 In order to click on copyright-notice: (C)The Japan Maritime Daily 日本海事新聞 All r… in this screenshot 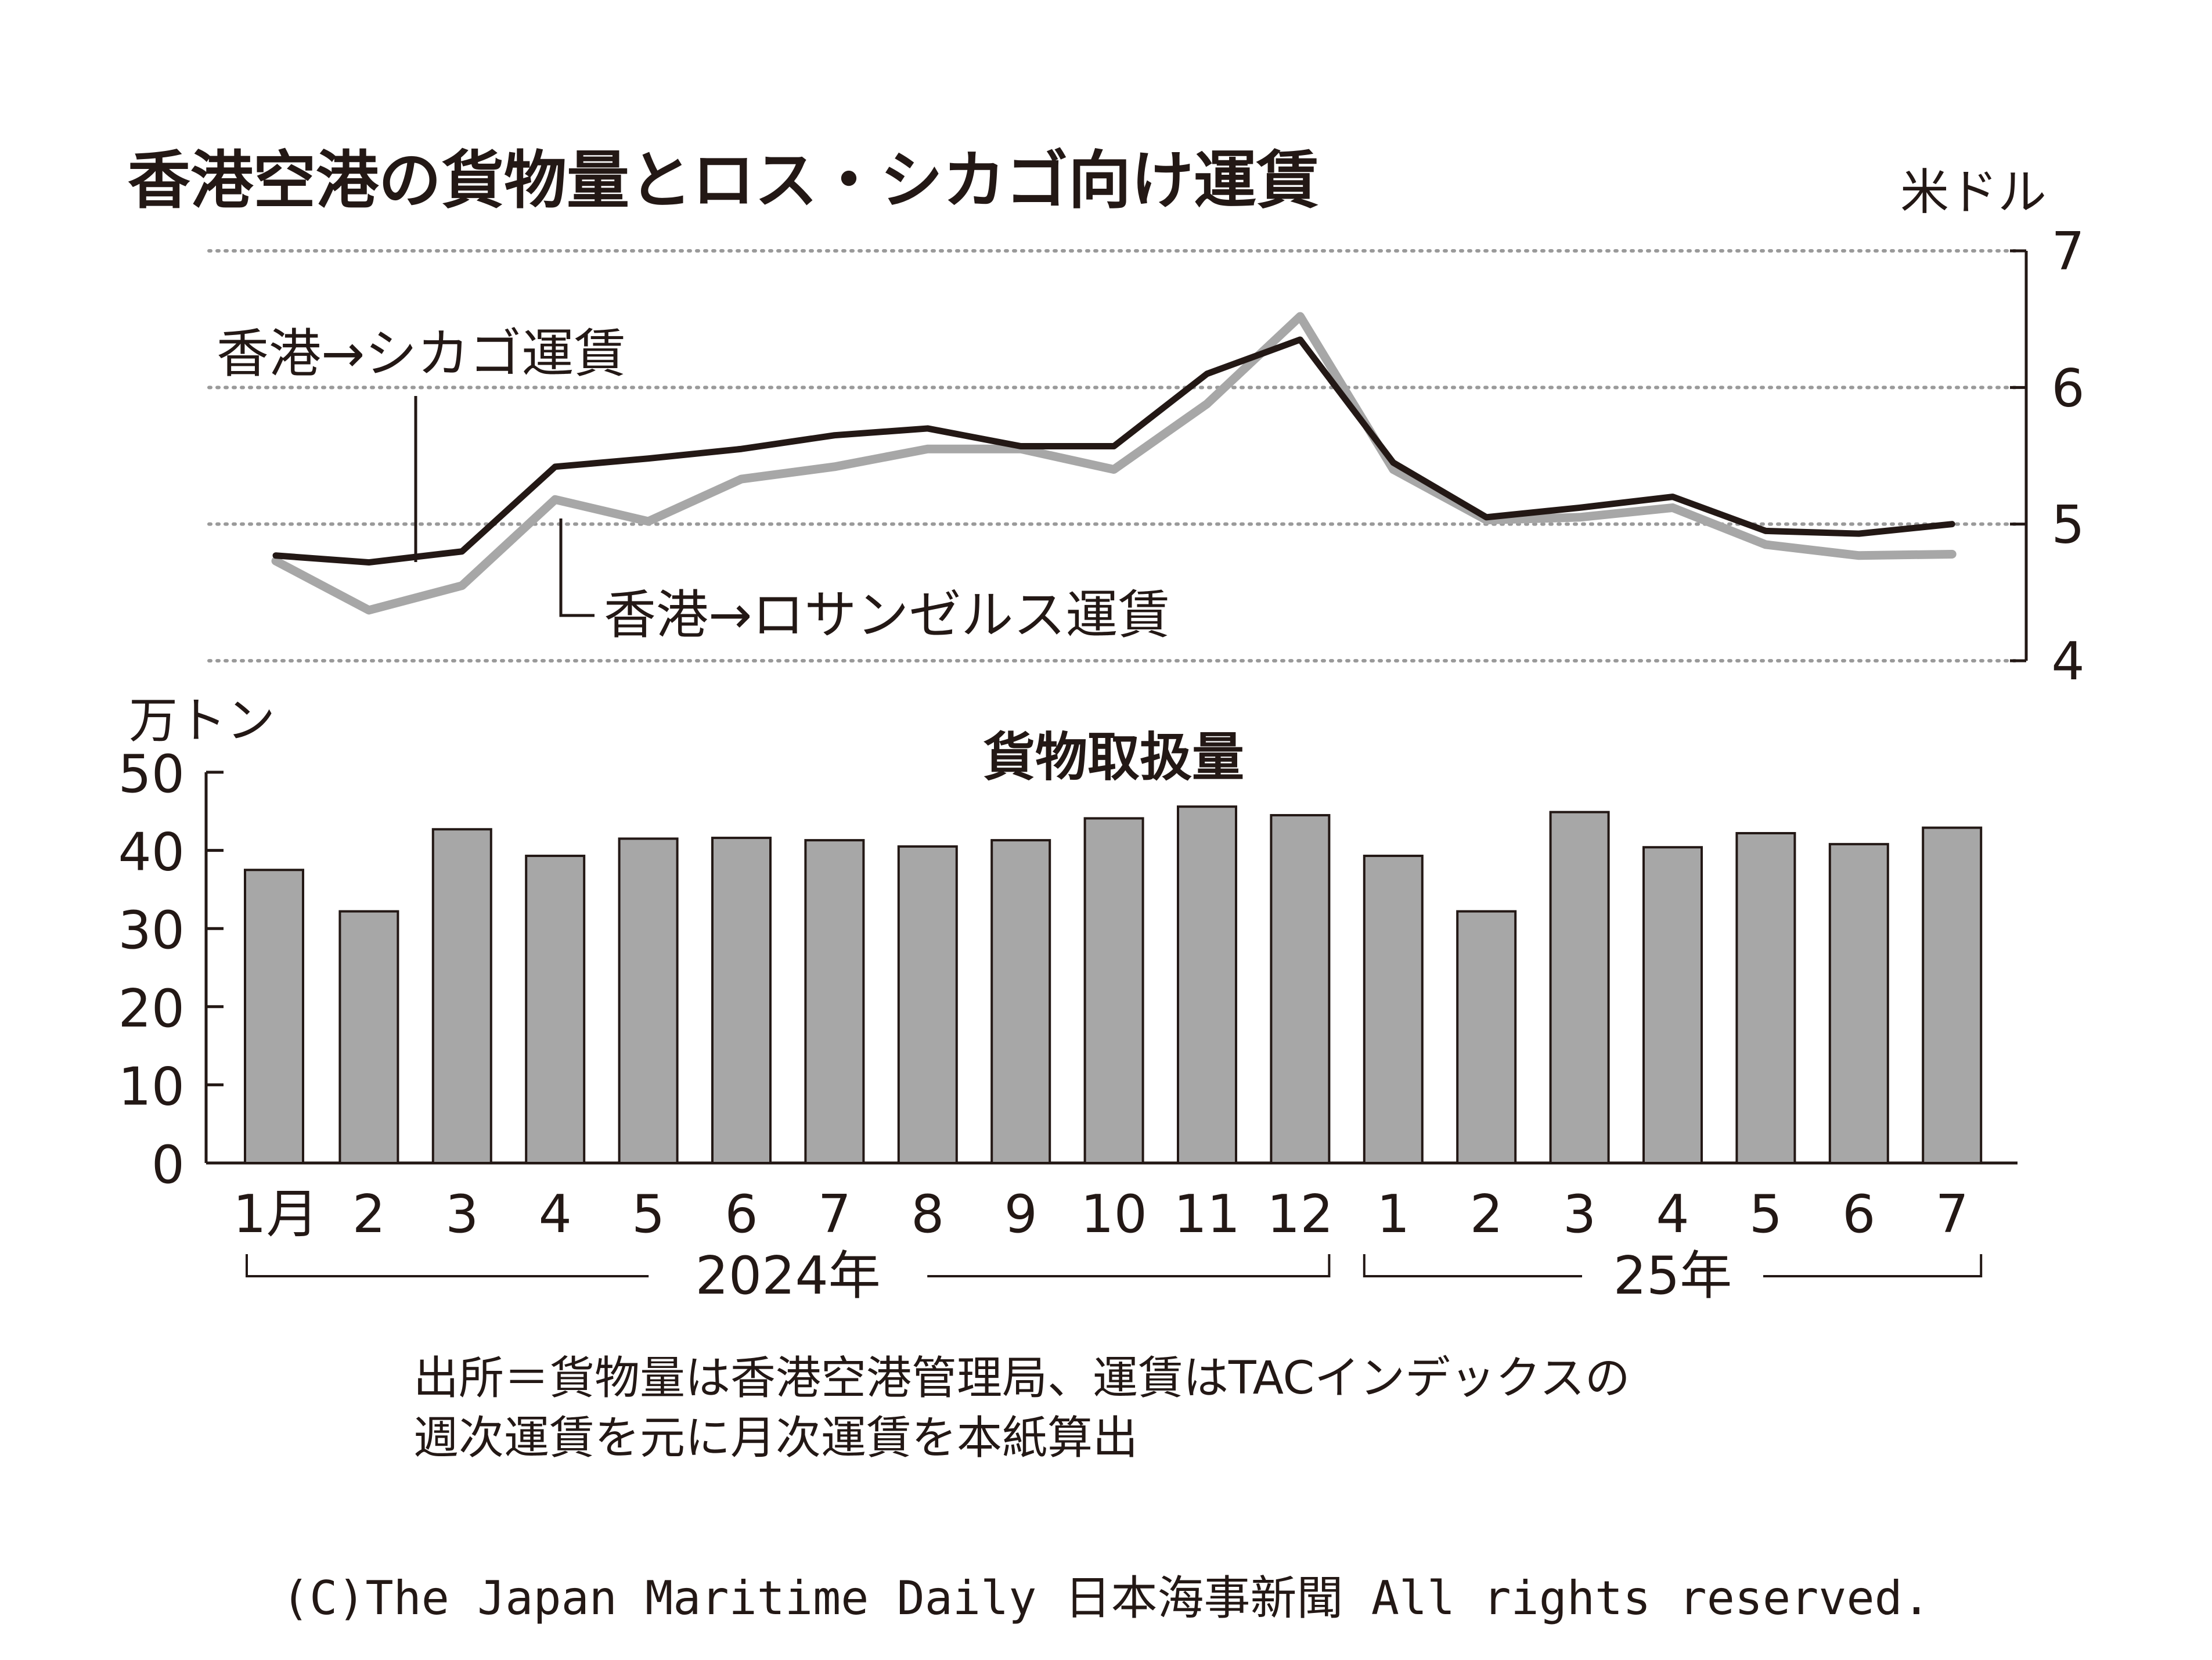, I will do `click(1106, 1598)`.